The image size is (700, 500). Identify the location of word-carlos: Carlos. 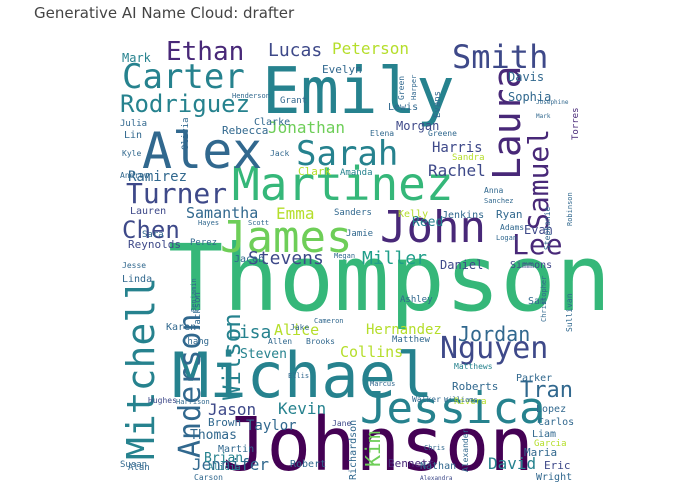
(556, 422).